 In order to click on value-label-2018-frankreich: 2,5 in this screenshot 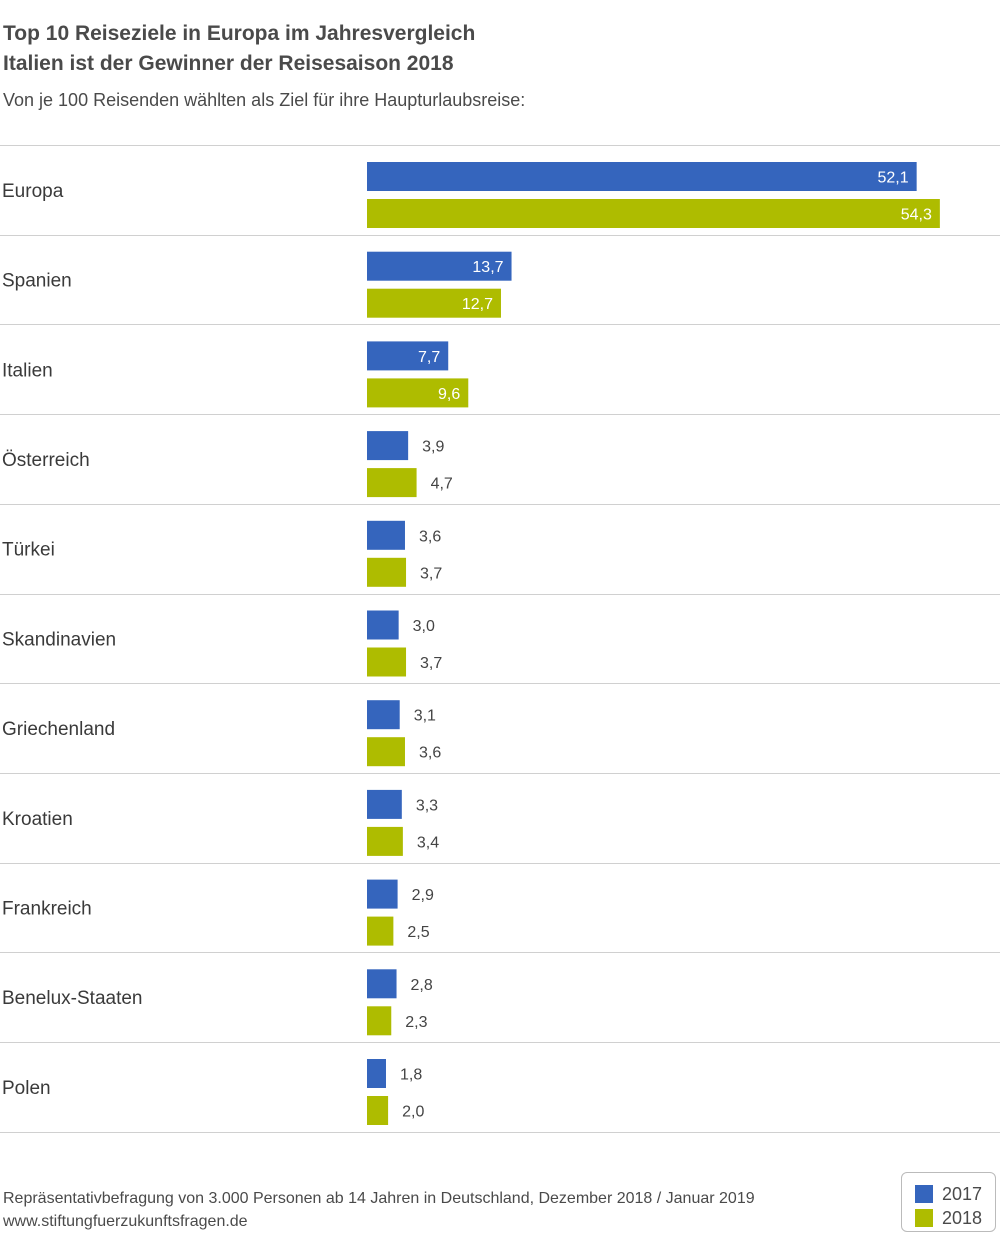, I will do `click(418, 932)`.